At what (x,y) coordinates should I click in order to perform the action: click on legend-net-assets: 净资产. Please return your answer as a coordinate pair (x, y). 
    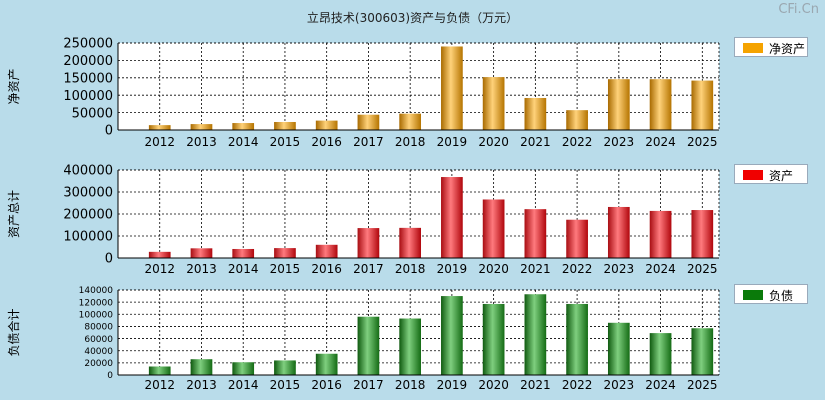
    Looking at the image, I should click on (771, 47).